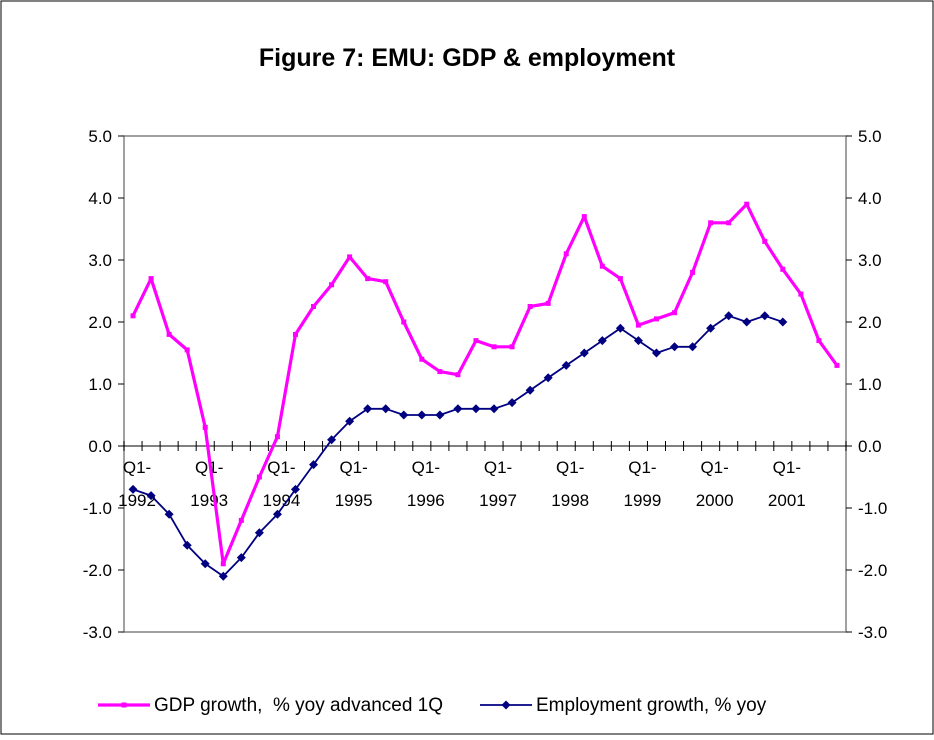  I want to click on x-tick-label-year: 1992, so click(137, 500).